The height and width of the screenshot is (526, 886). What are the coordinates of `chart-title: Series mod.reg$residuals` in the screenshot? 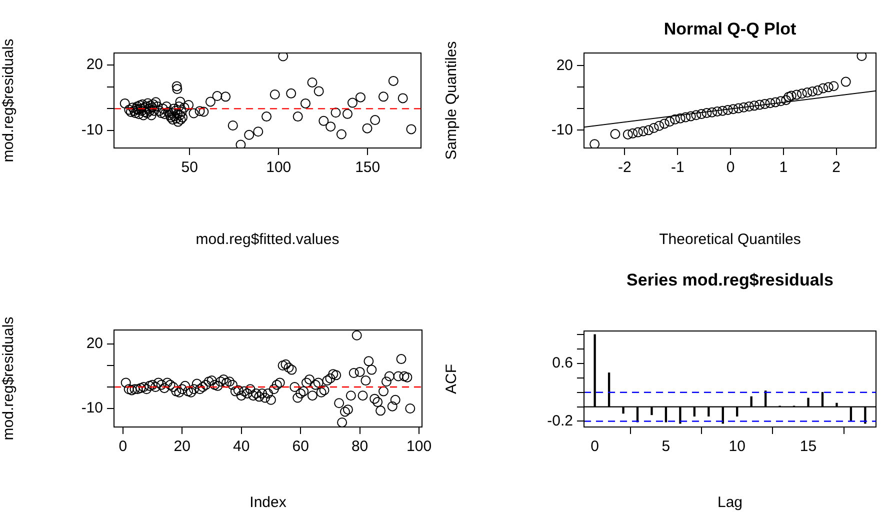 It's located at (730, 280).